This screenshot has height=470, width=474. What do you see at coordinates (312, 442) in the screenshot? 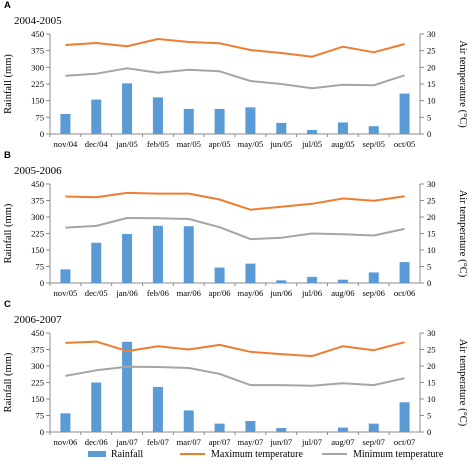
I see `x-tick-label: jul/07` at bounding box center [312, 442].